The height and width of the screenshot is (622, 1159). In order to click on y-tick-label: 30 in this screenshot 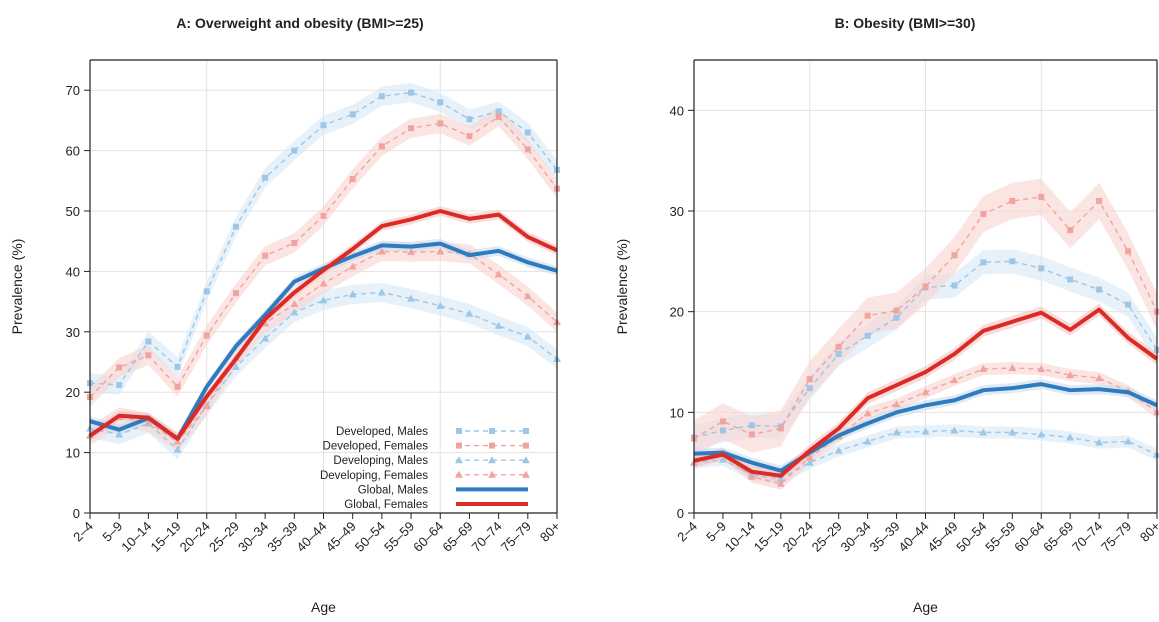, I will do `click(73, 332)`.